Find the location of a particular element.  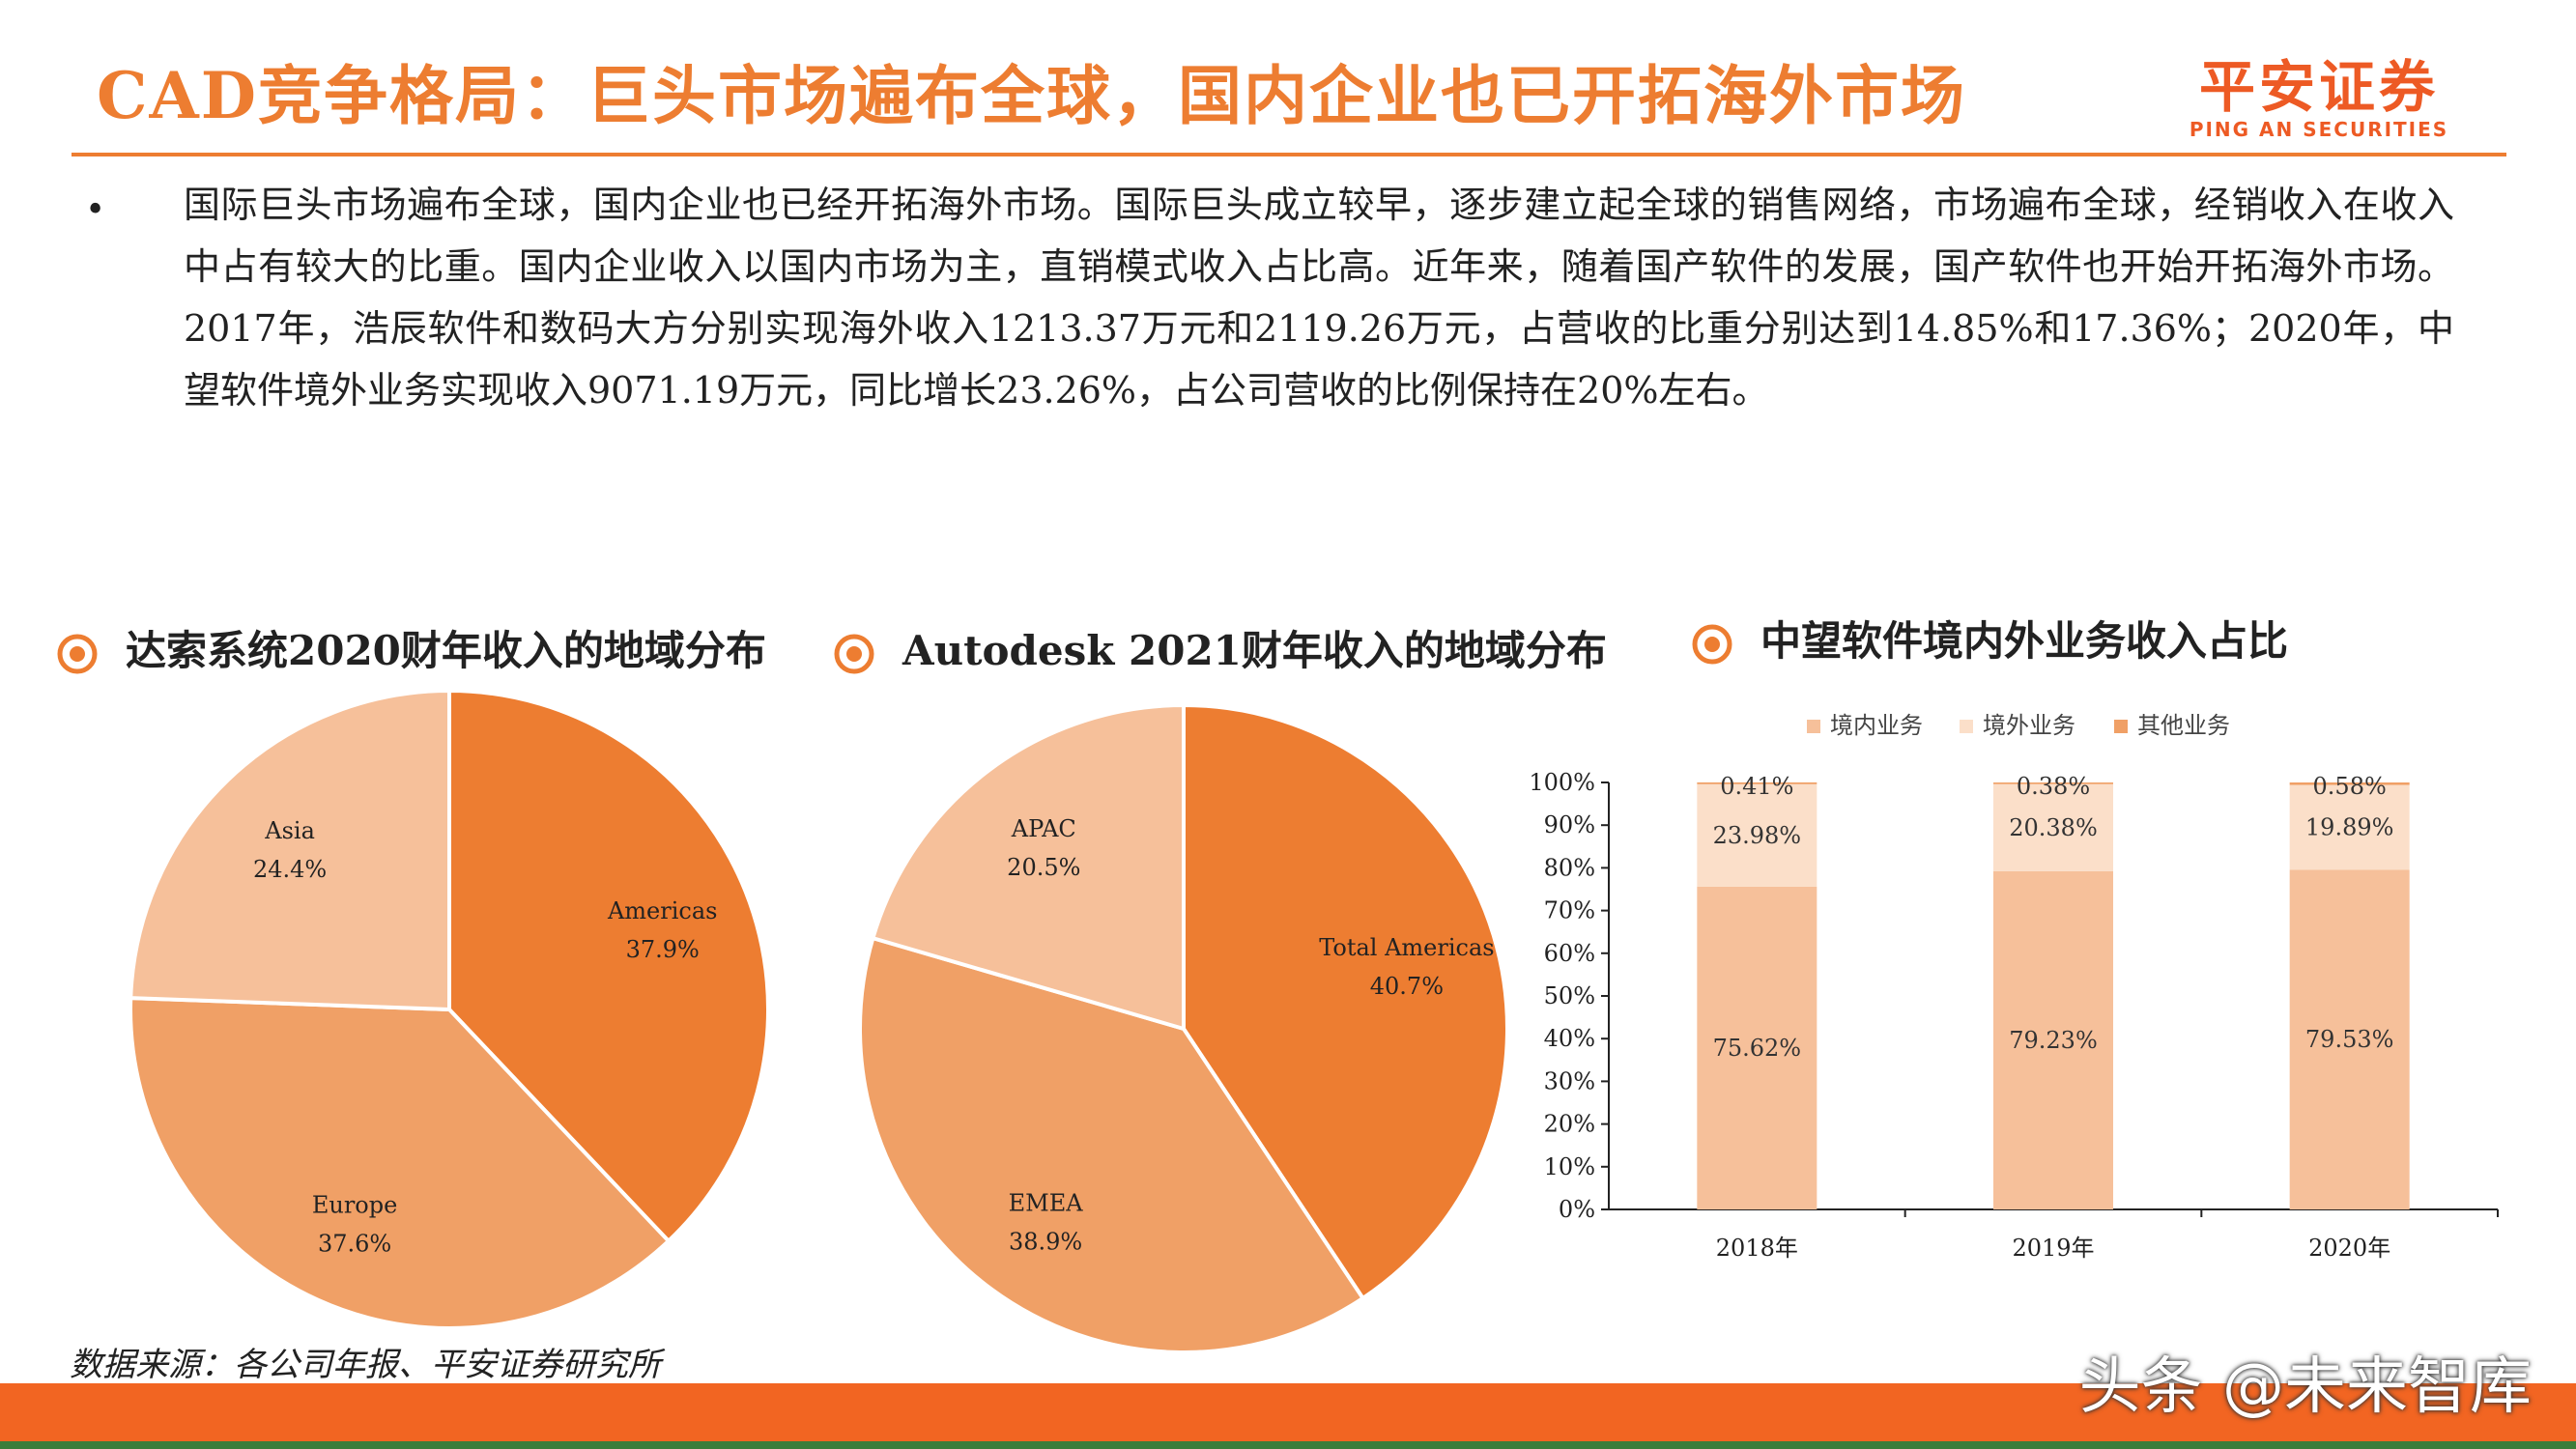

bar-value-label-2-0: 79.53% is located at coordinates (2350, 1039).